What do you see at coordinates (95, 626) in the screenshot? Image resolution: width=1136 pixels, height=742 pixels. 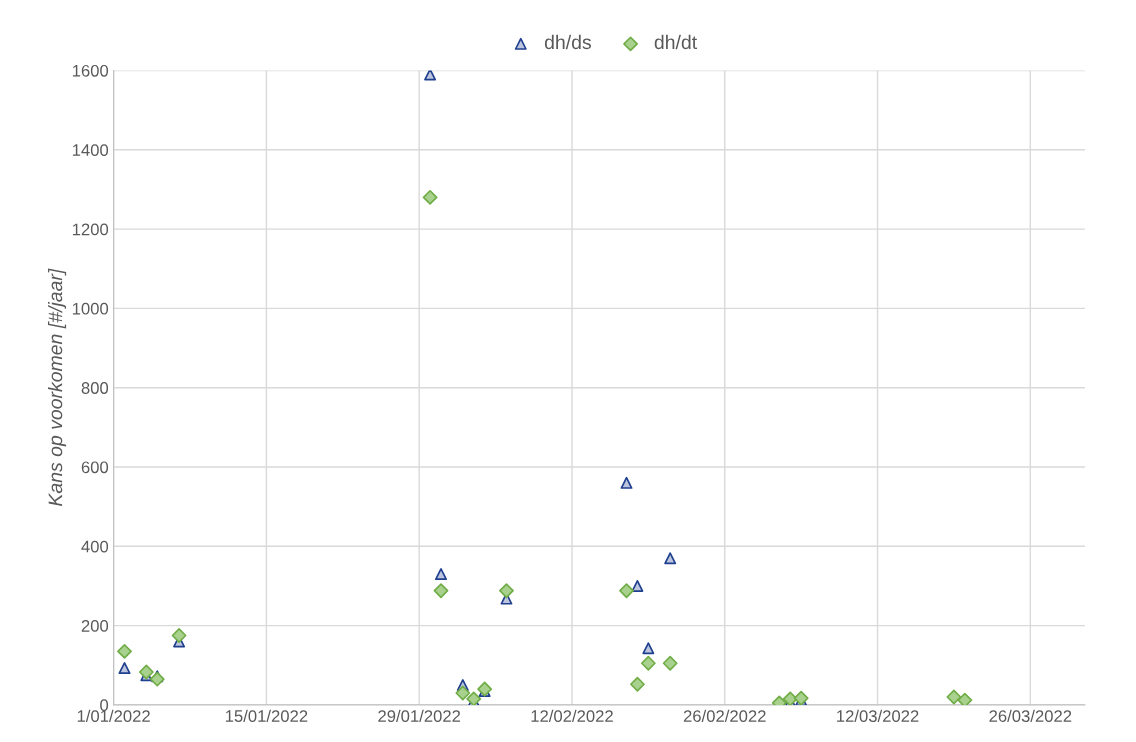 I see `y-tick-label: 200` at bounding box center [95, 626].